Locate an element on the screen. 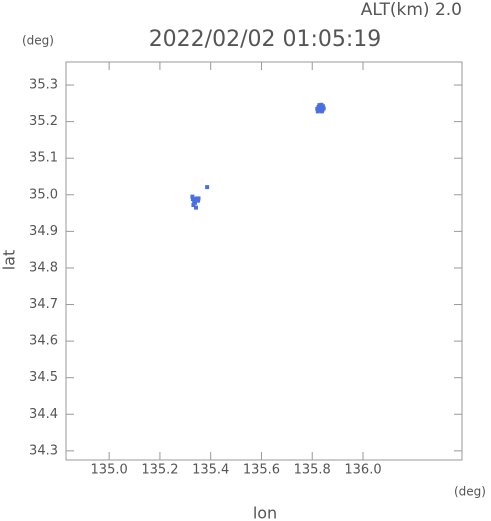 Image resolution: width=491 pixels, height=521 pixels. y-unit: (deg) is located at coordinates (38, 41).